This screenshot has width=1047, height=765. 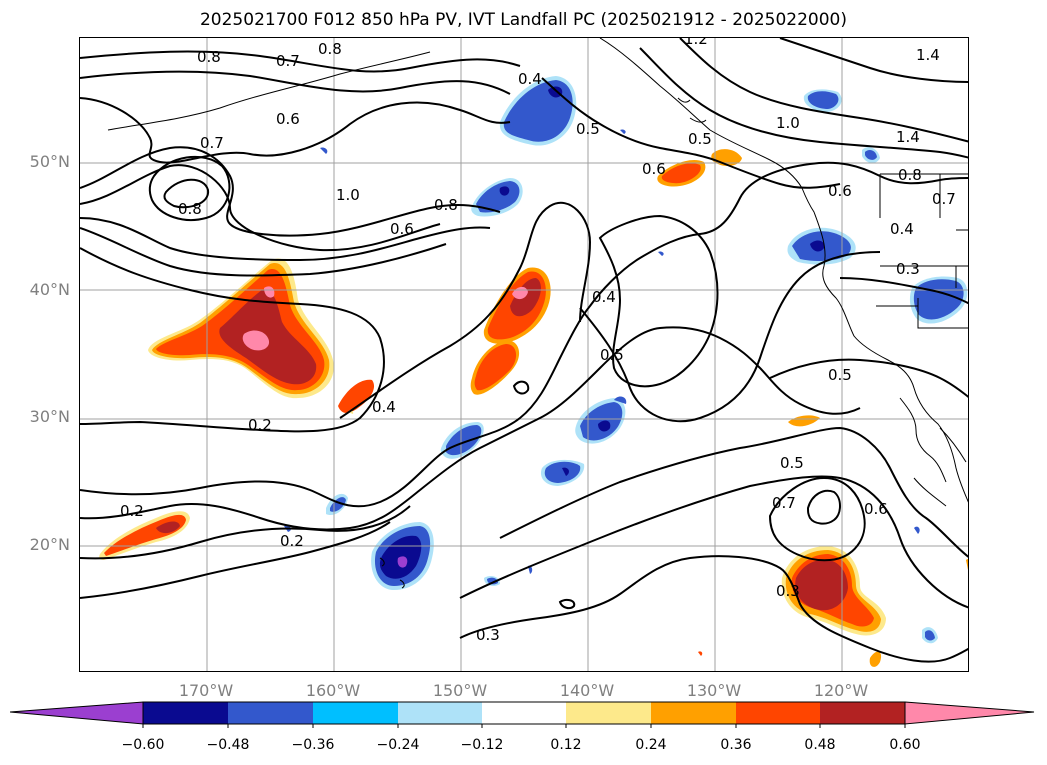 I want to click on colorbar-tick: −0.36, so click(x=313, y=745).